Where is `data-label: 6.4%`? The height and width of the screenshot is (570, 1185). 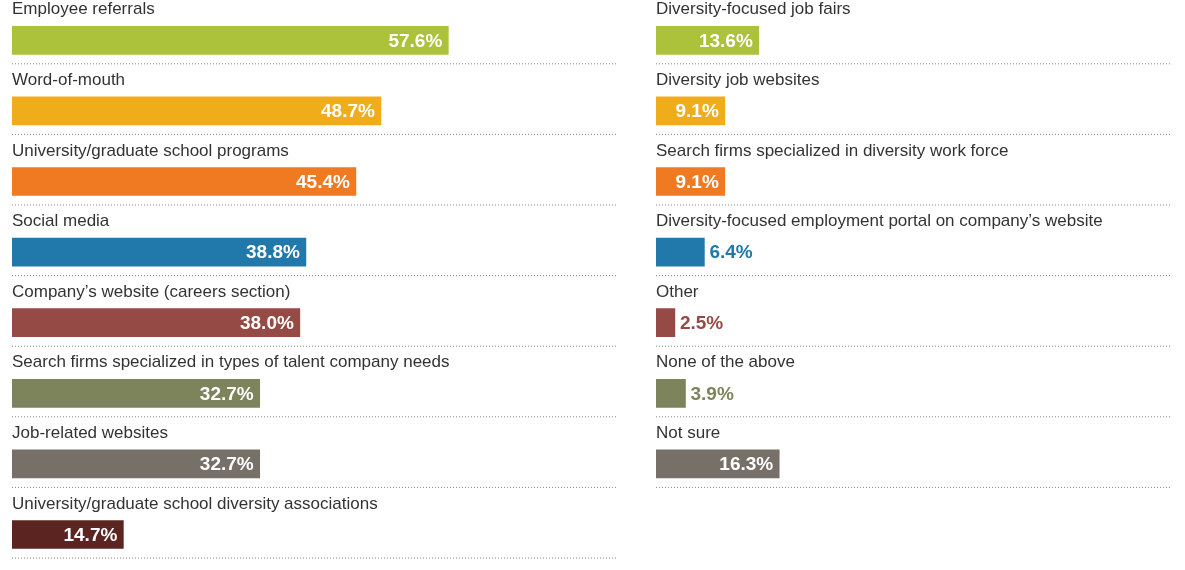 data-label: 6.4% is located at coordinates (731, 252).